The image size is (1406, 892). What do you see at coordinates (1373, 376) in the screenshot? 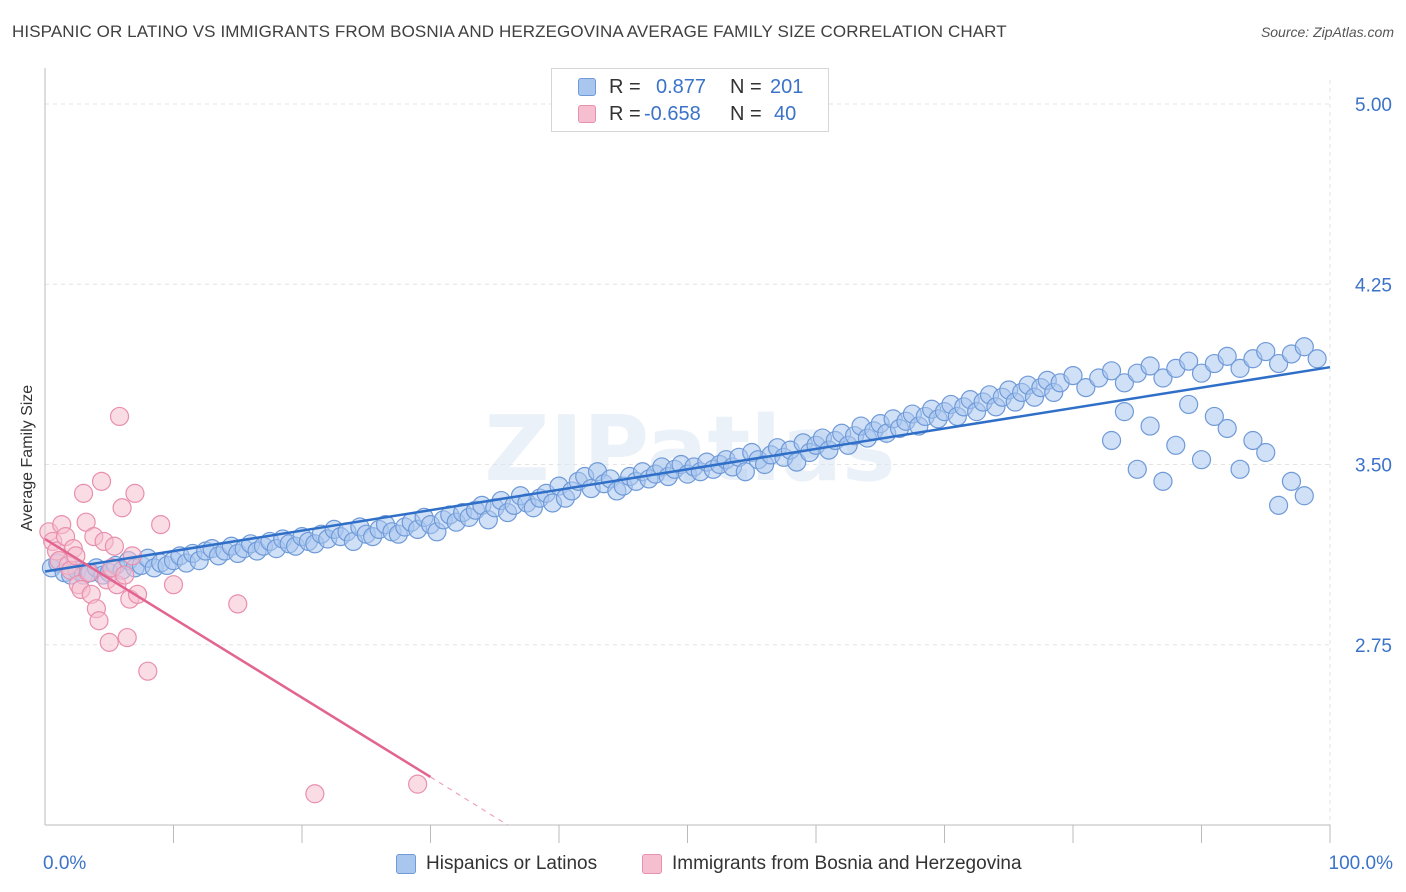
I see `y-tick-labels: 2.75 3.50 4.25 5.00` at bounding box center [1373, 376].